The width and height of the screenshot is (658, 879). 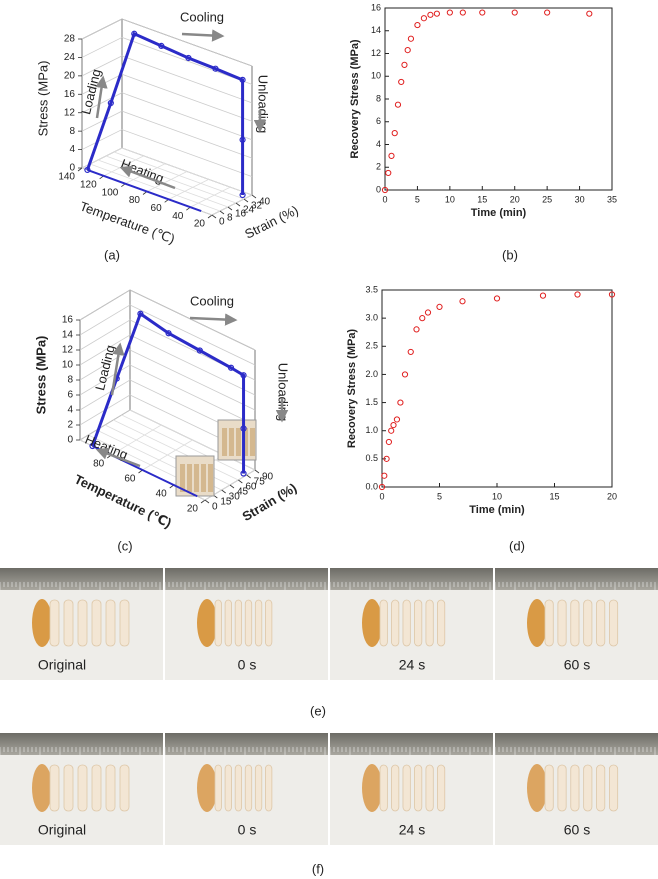 I want to click on y-tick-label: 40, so click(x=265, y=202).